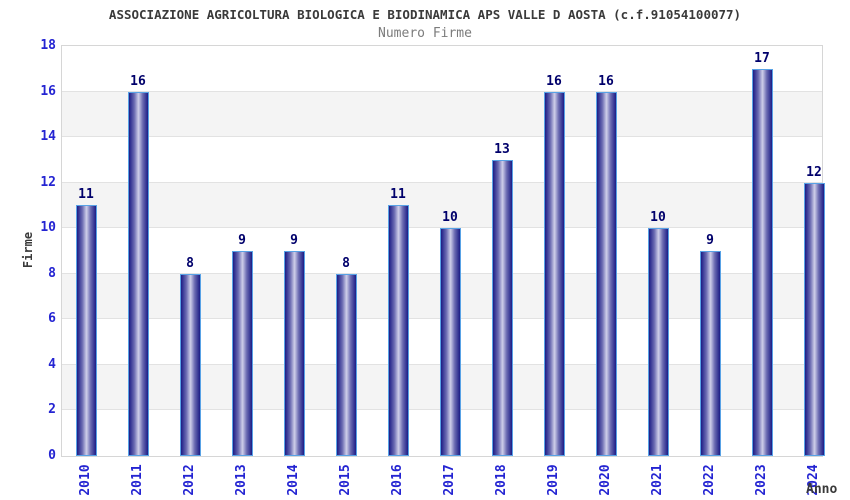 The image size is (850, 500). Describe the element at coordinates (189, 480) in the screenshot. I see `x-tick-label-2012: 2012` at that location.